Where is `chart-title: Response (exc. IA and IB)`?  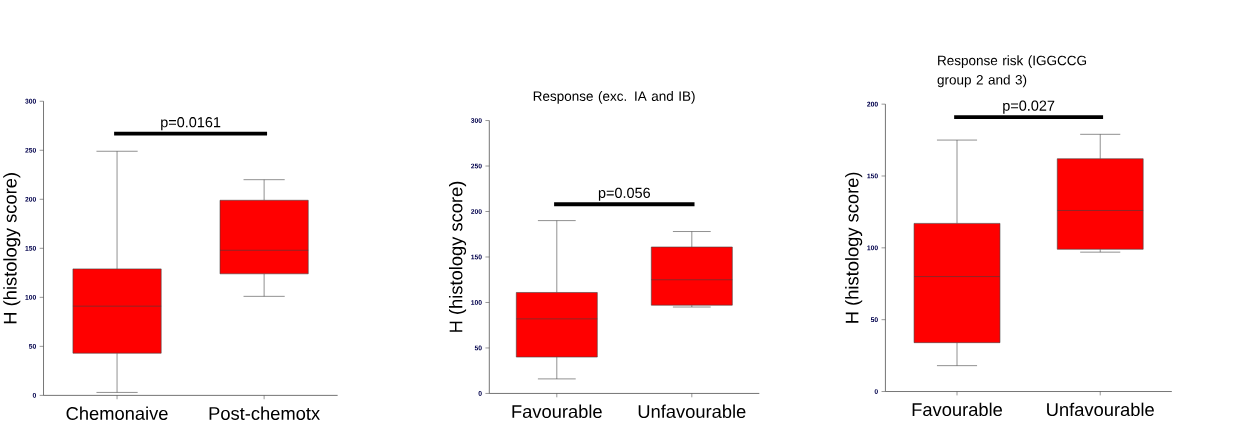 chart-title: Response (exc. IA and IB) is located at coordinates (614, 97).